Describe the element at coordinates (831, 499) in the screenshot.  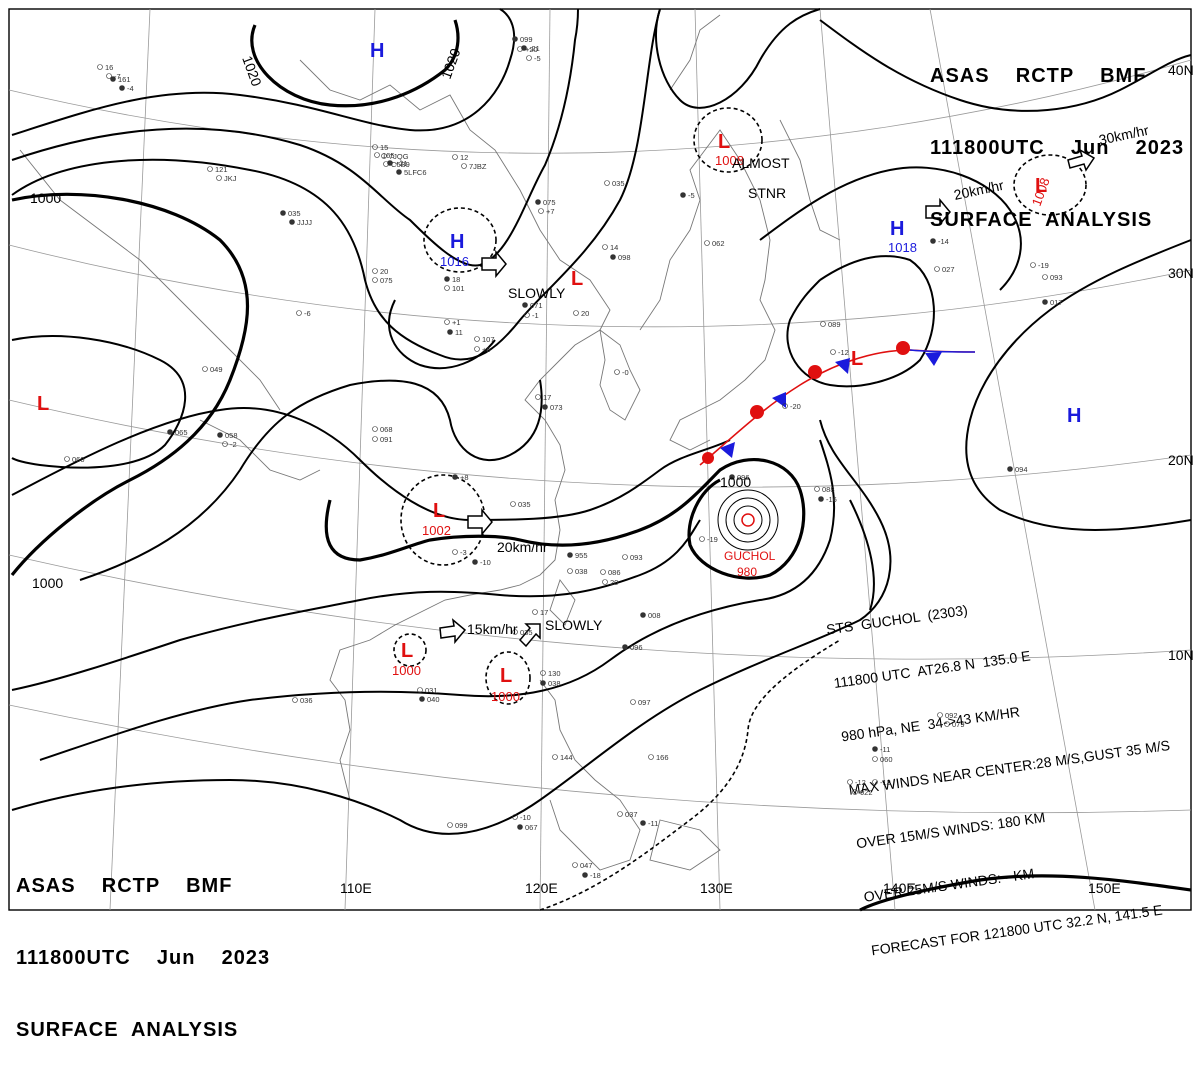
I see `station-value: -16` at that location.